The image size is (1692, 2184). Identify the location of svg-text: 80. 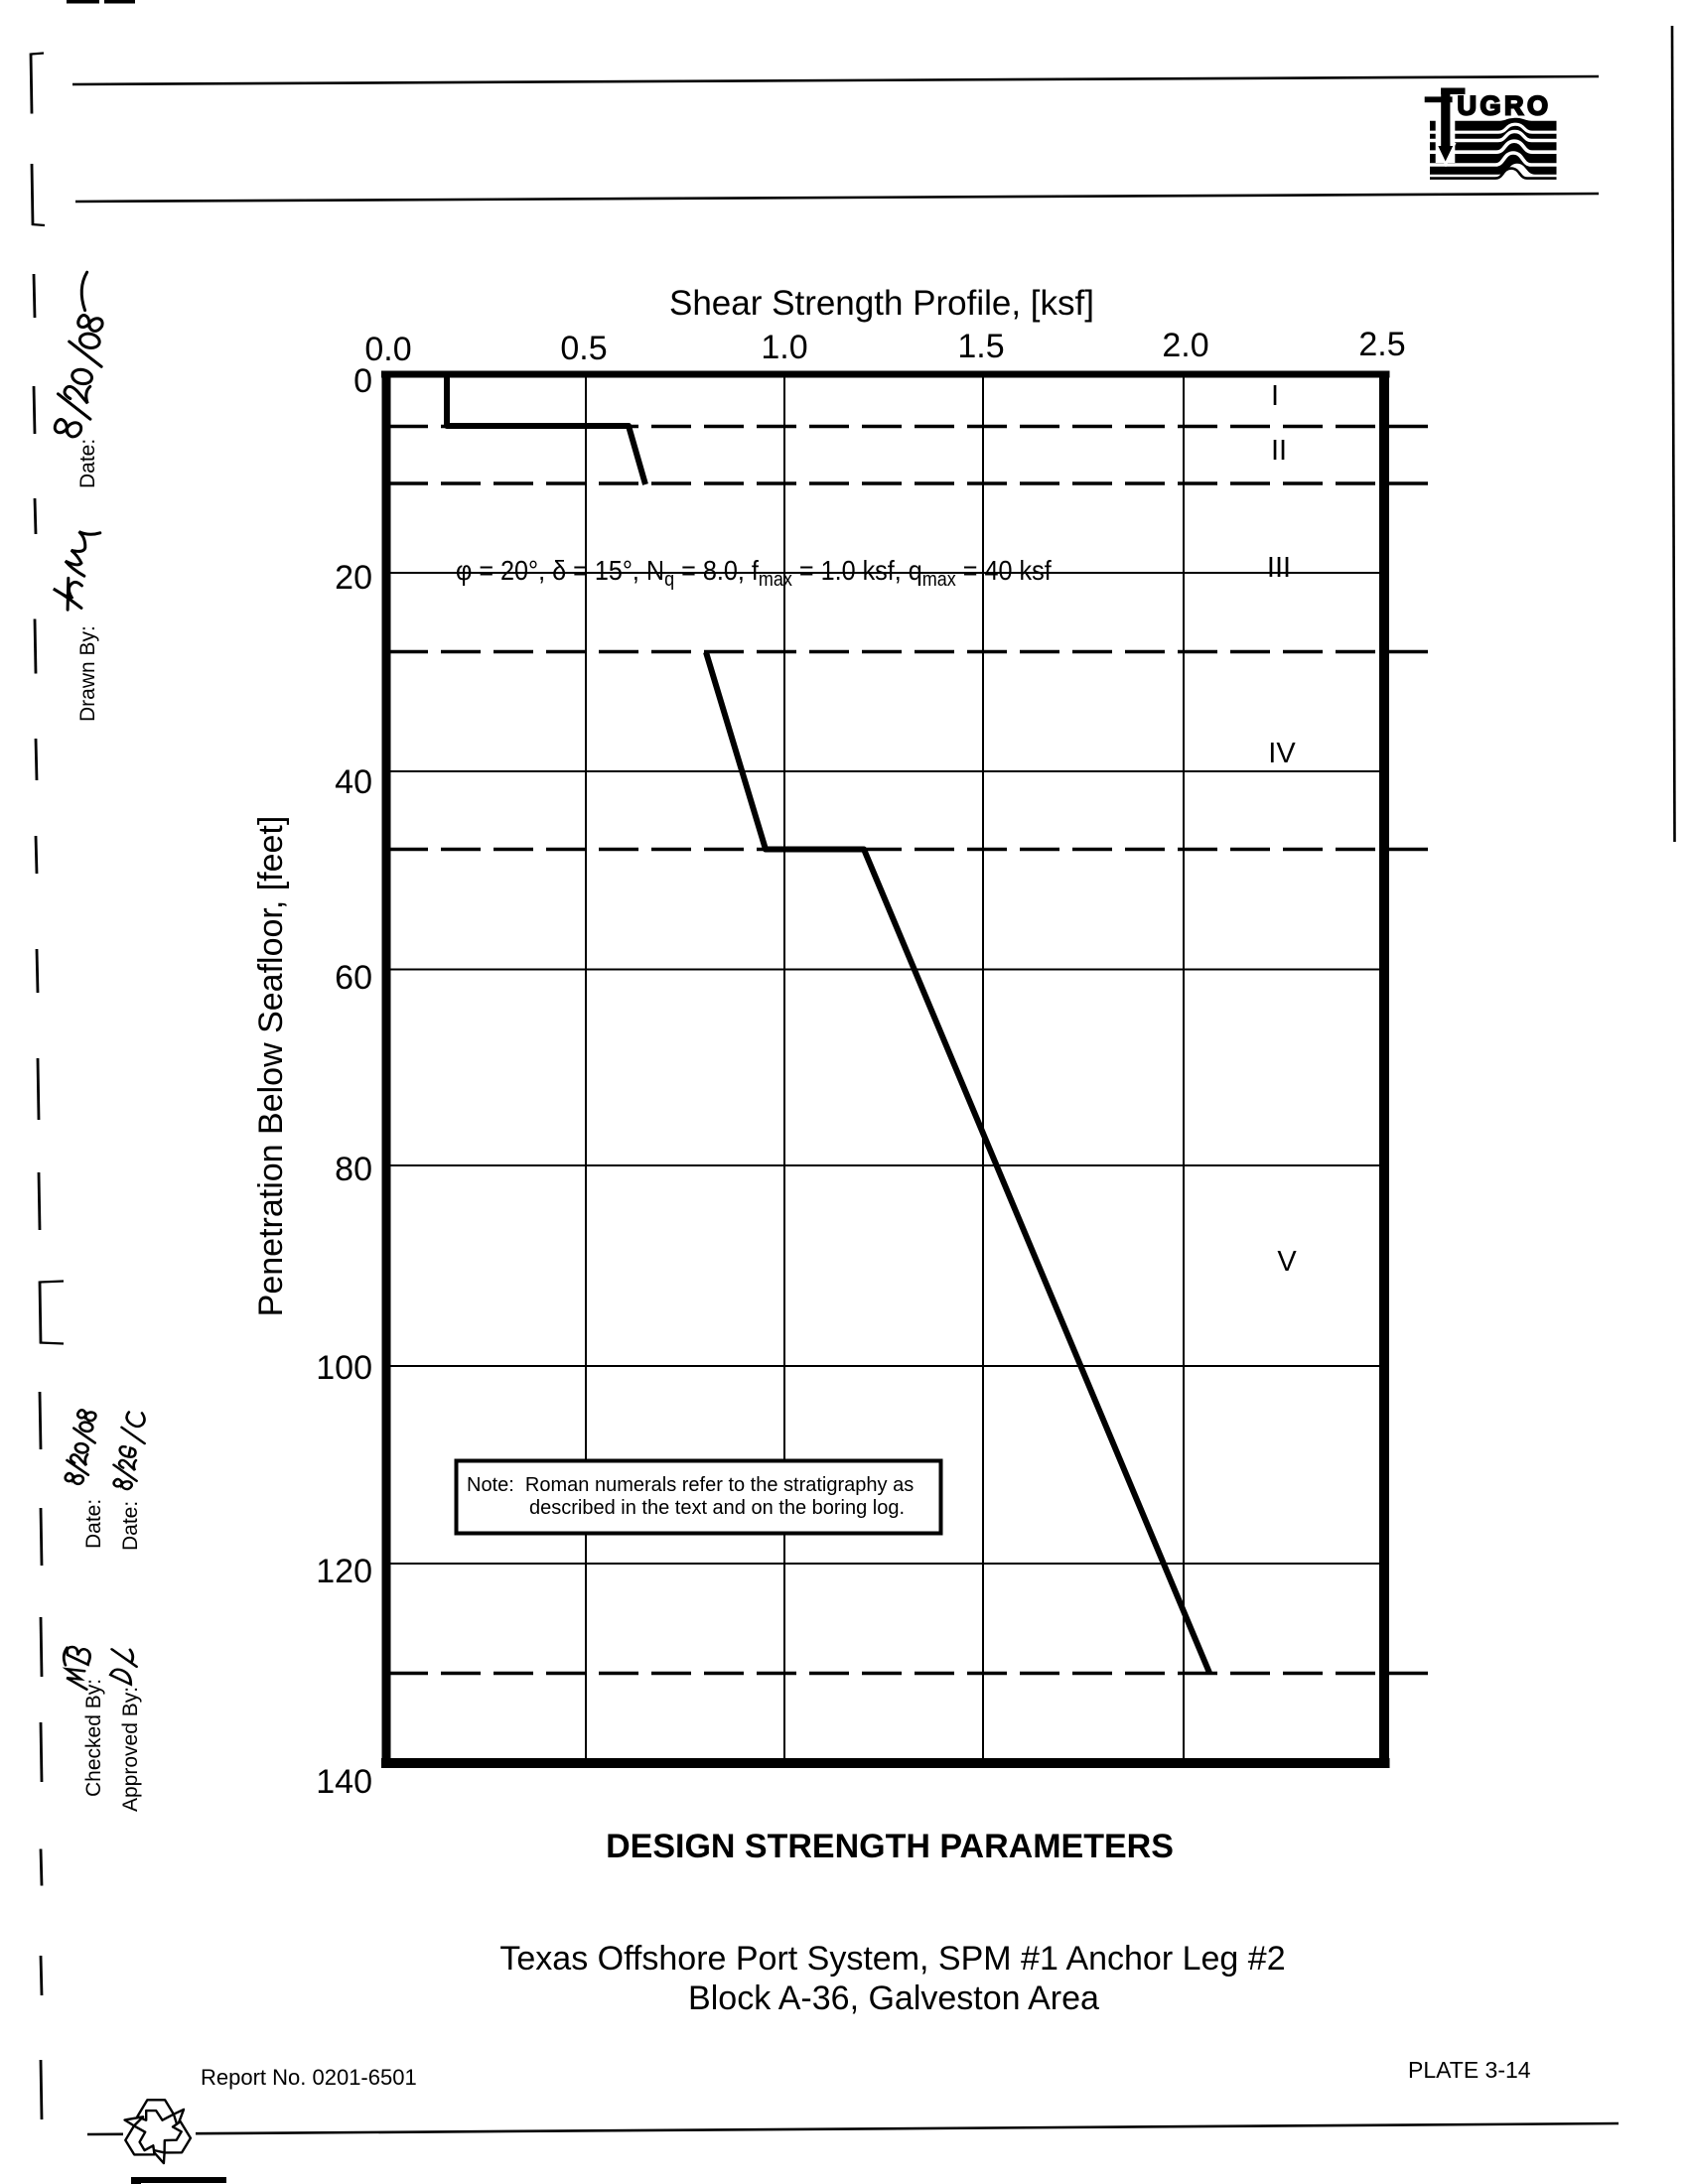
(353, 1169).